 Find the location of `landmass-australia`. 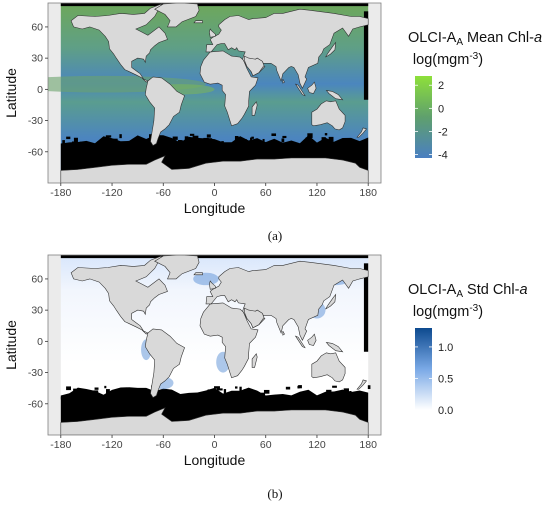

landmass-australia is located at coordinates (328, 367).